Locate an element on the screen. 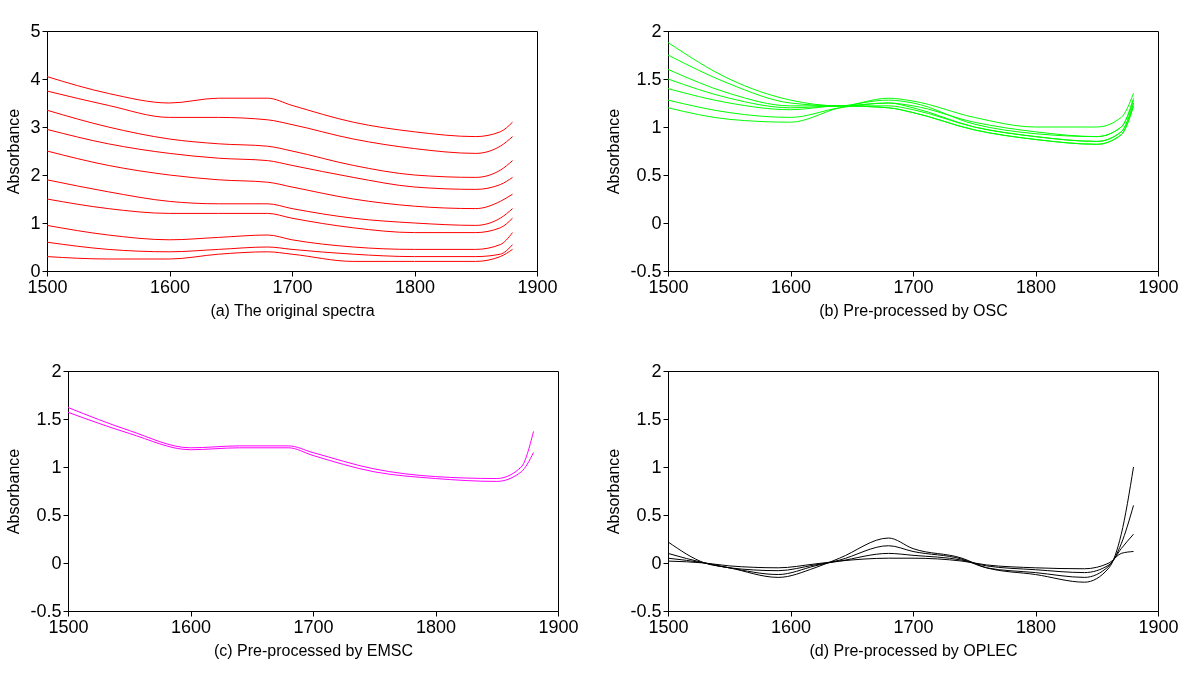  y-tick-label: 5 is located at coordinates (35, 30).